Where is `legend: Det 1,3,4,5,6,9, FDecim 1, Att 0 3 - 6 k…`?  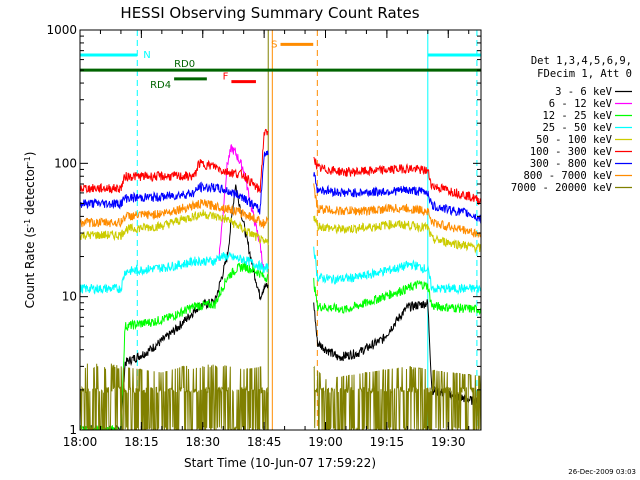
legend: Det 1,3,4,5,6,9, FDecim 1, Att 0 3 - 6 k… is located at coordinates (571, 124).